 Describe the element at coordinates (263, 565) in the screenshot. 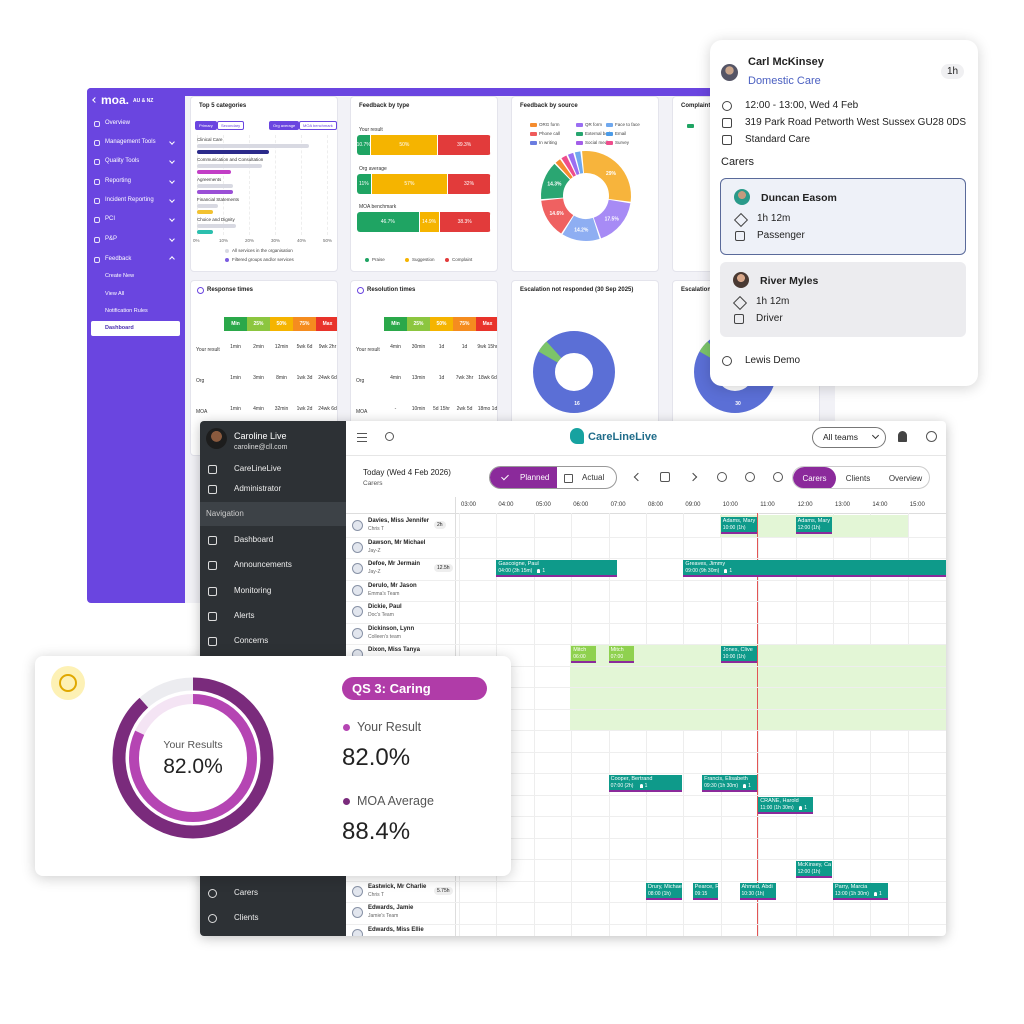

I see `nav-item: Announcements` at that location.